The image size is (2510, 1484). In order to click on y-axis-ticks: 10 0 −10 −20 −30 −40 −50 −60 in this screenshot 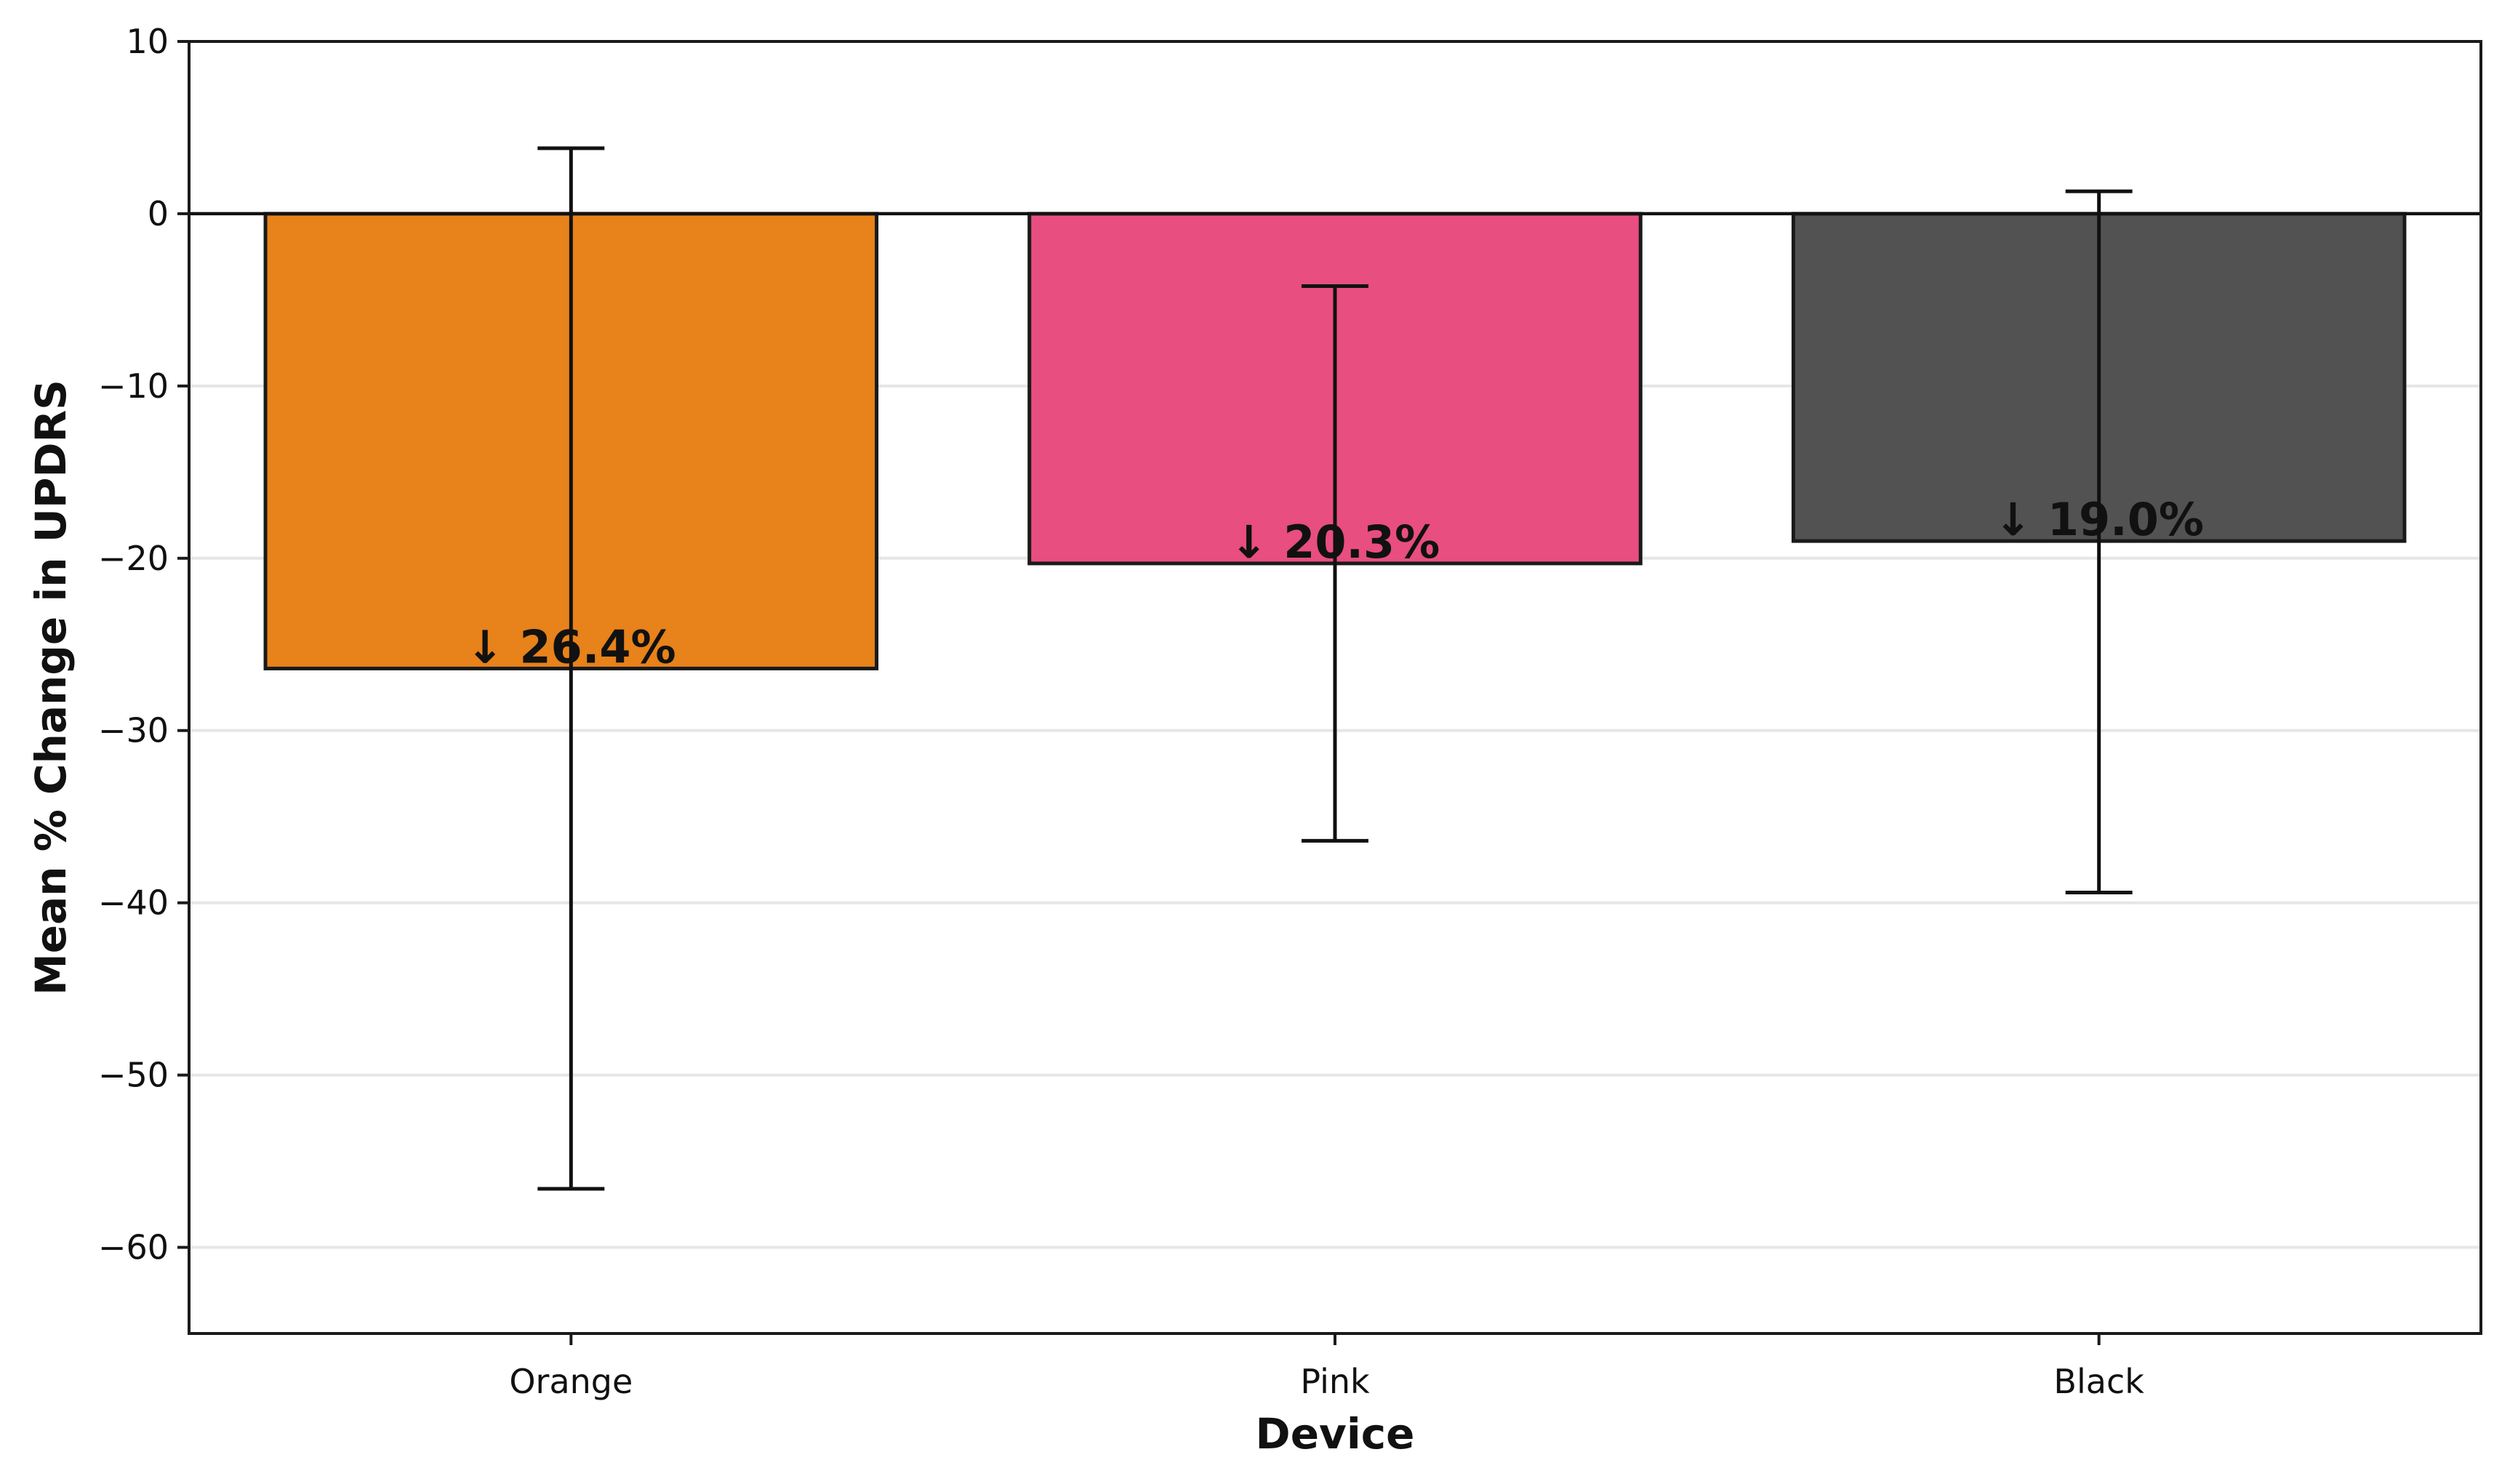, I will do `click(143, 644)`.